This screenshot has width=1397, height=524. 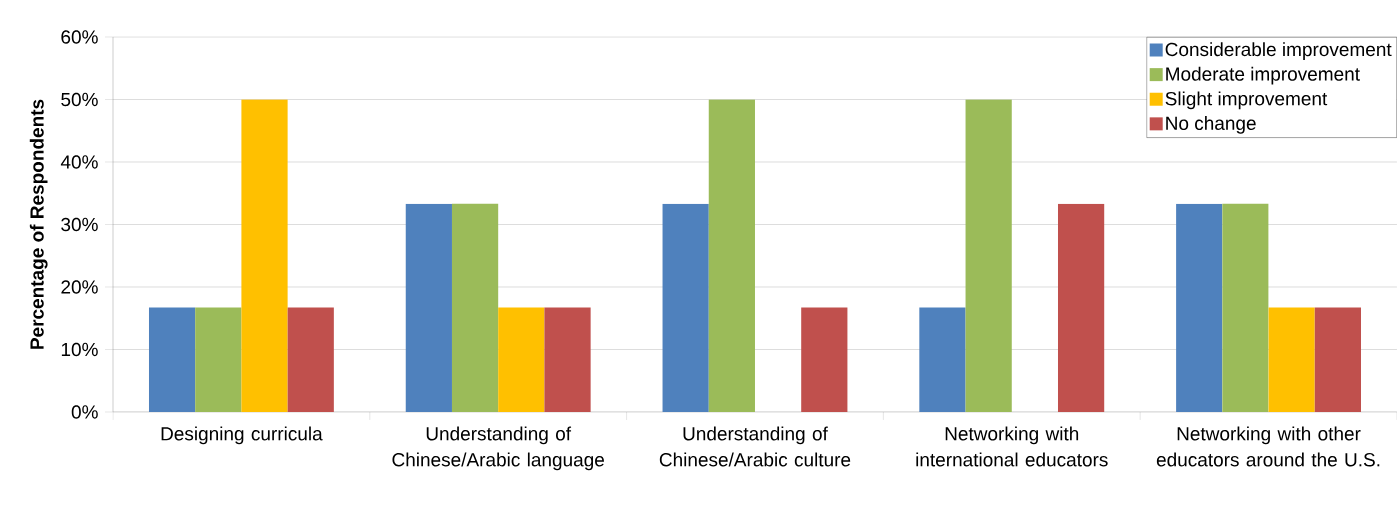 What do you see at coordinates (755, 446) in the screenshot?
I see `x-tick-label: Understanding of Chinese/Arabic culture` at bounding box center [755, 446].